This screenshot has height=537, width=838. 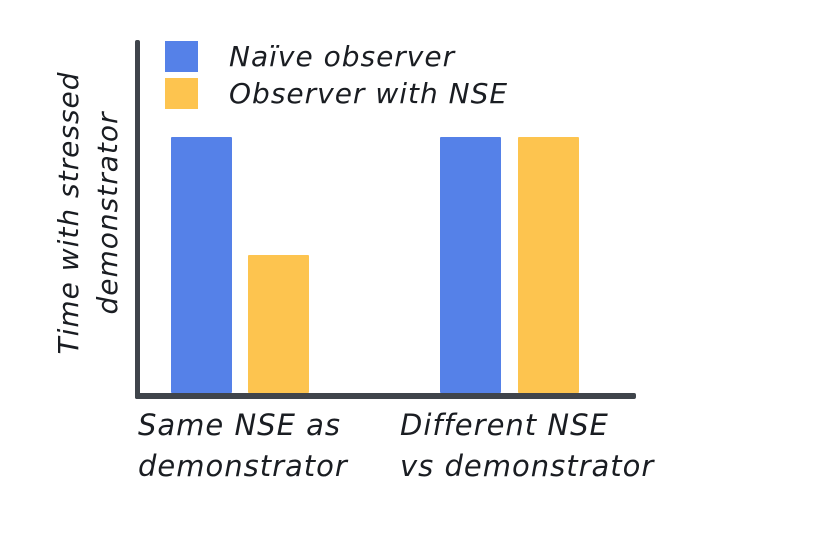 I want to click on x-category-same-nse-line2: demonstrator, so click(x=243, y=466).